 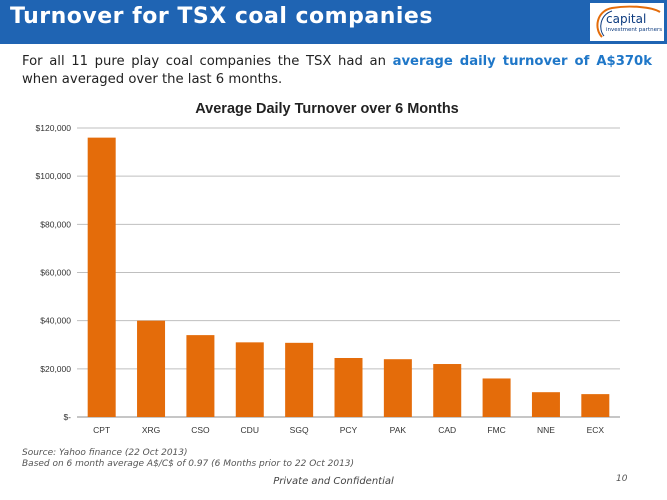 What do you see at coordinates (622, 479) in the screenshot?
I see `page-number: 10` at bounding box center [622, 479].